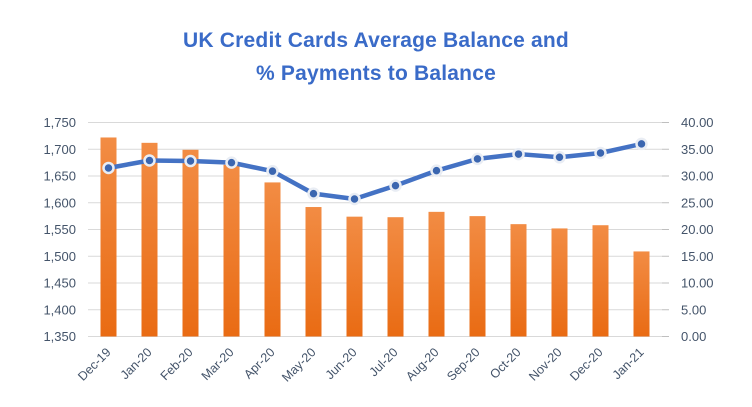 The image size is (752, 407). Describe the element at coordinates (697, 202) in the screenshot. I see `y-axis-right-label: 25.00` at that location.